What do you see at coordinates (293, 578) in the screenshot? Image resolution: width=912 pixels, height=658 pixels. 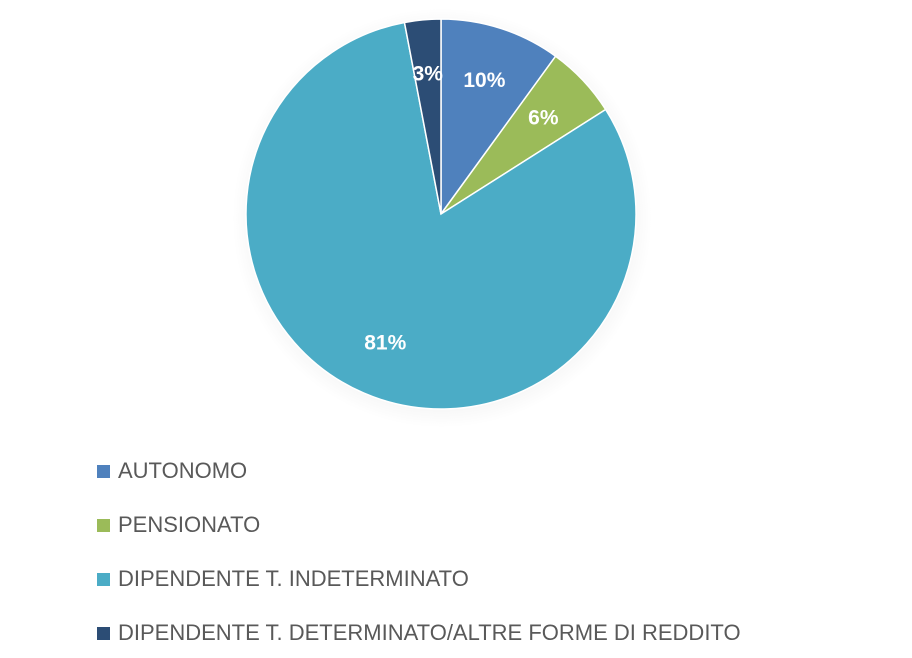 I see `legend-label: DIPENDENTE T. INDETERMINATO` at bounding box center [293, 578].